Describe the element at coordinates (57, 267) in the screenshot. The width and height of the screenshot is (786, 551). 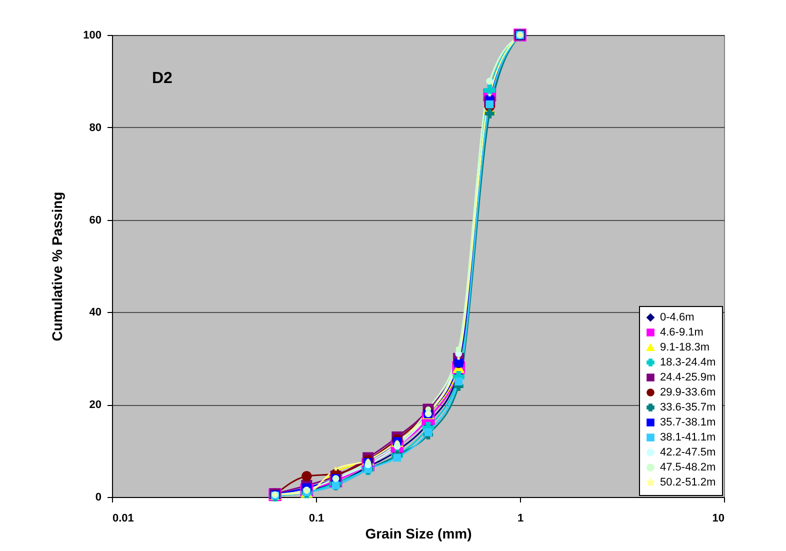
I see `y-axis-title: Cumulative % Passing` at that location.